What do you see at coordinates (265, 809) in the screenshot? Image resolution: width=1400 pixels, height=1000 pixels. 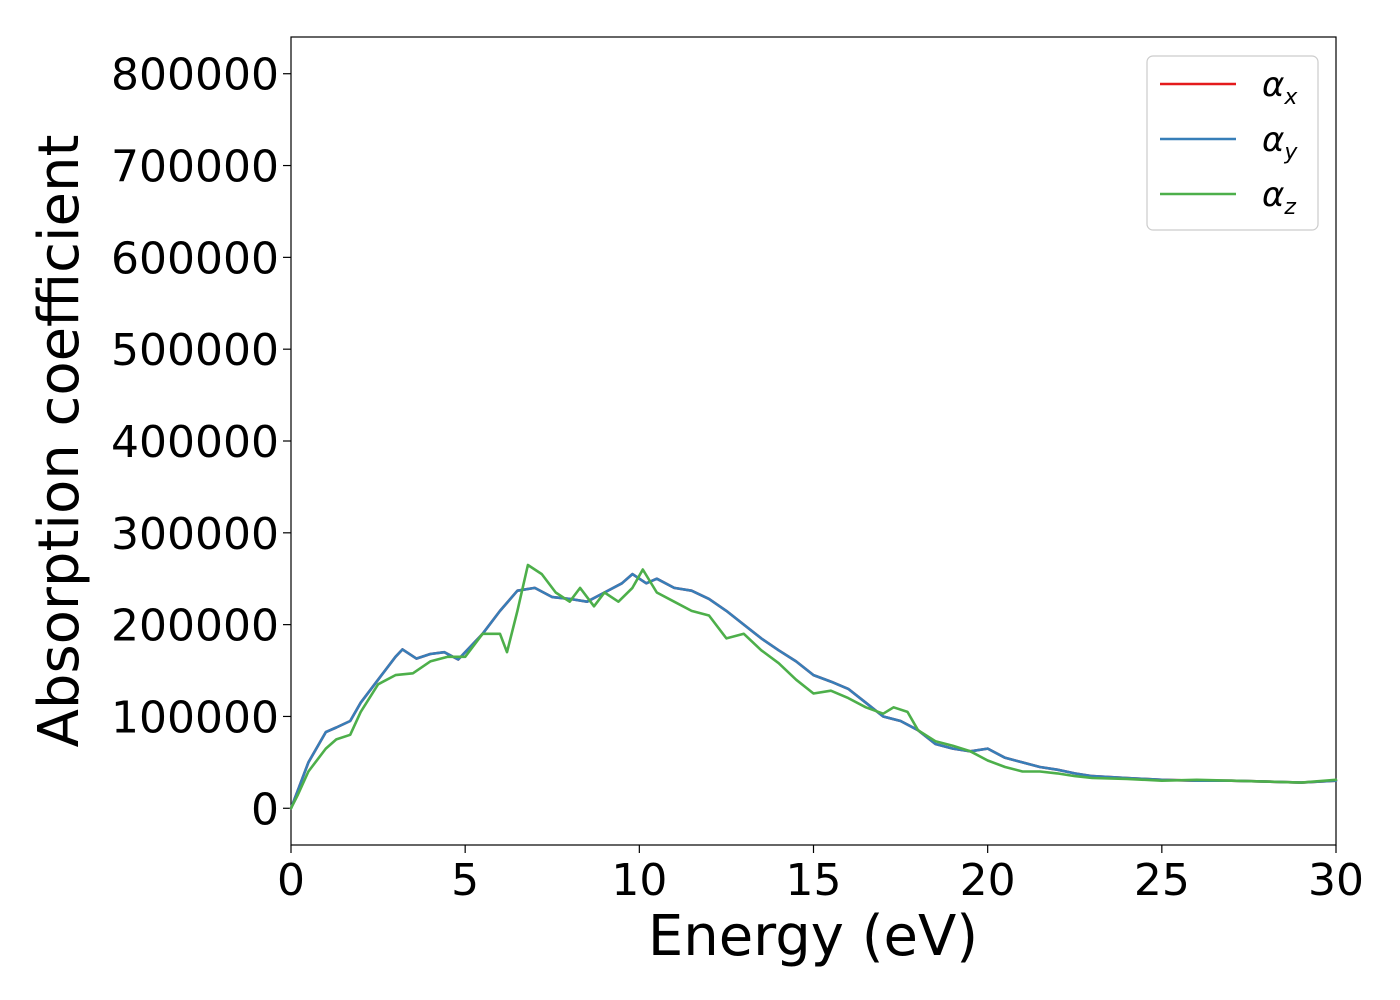 I see `y-tick-label: 0` at bounding box center [265, 809].